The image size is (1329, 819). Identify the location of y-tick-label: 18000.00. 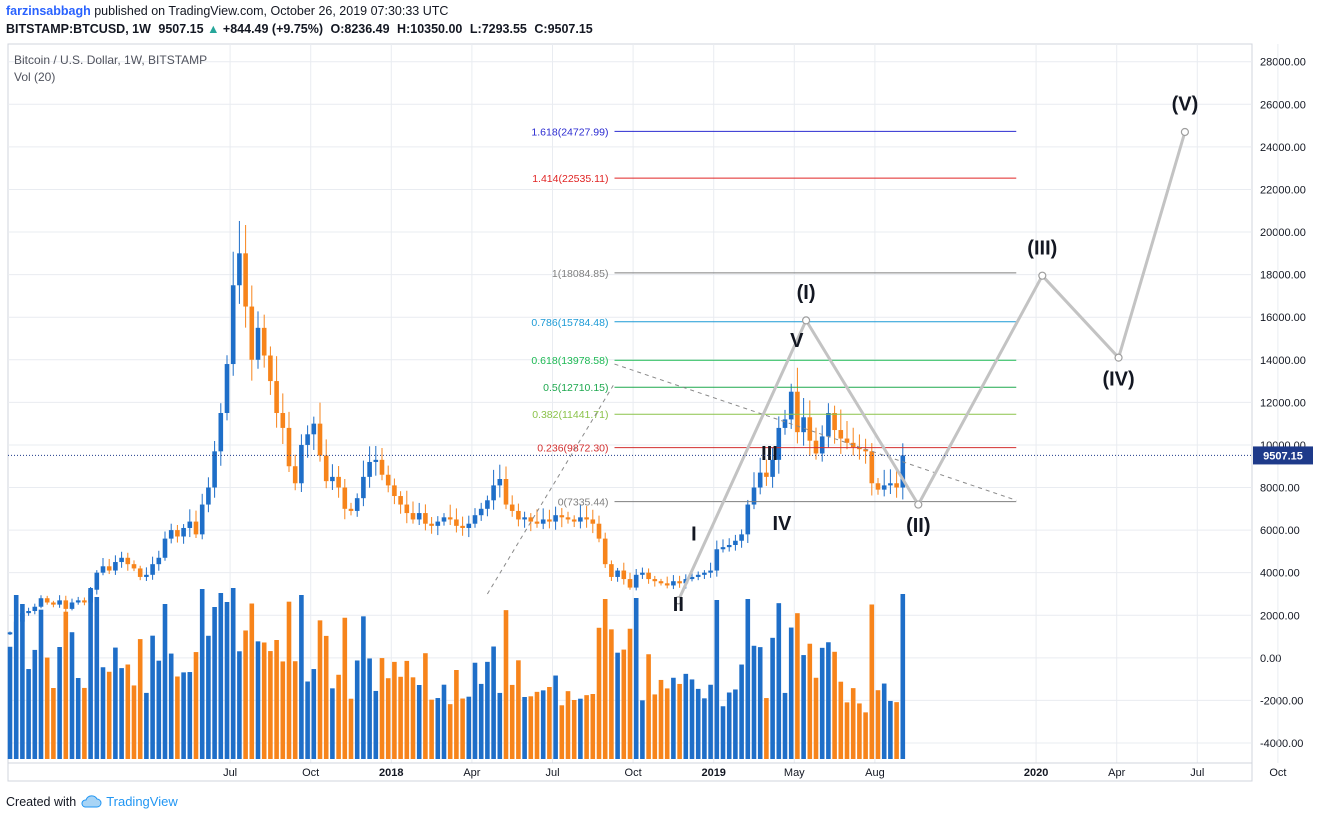
(1283, 276).